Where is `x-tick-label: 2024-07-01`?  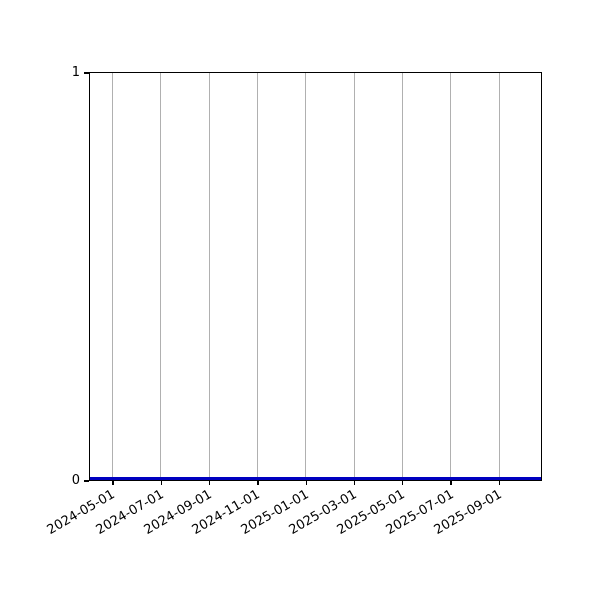 x-tick-label: 2024-07-01 is located at coordinates (130, 512).